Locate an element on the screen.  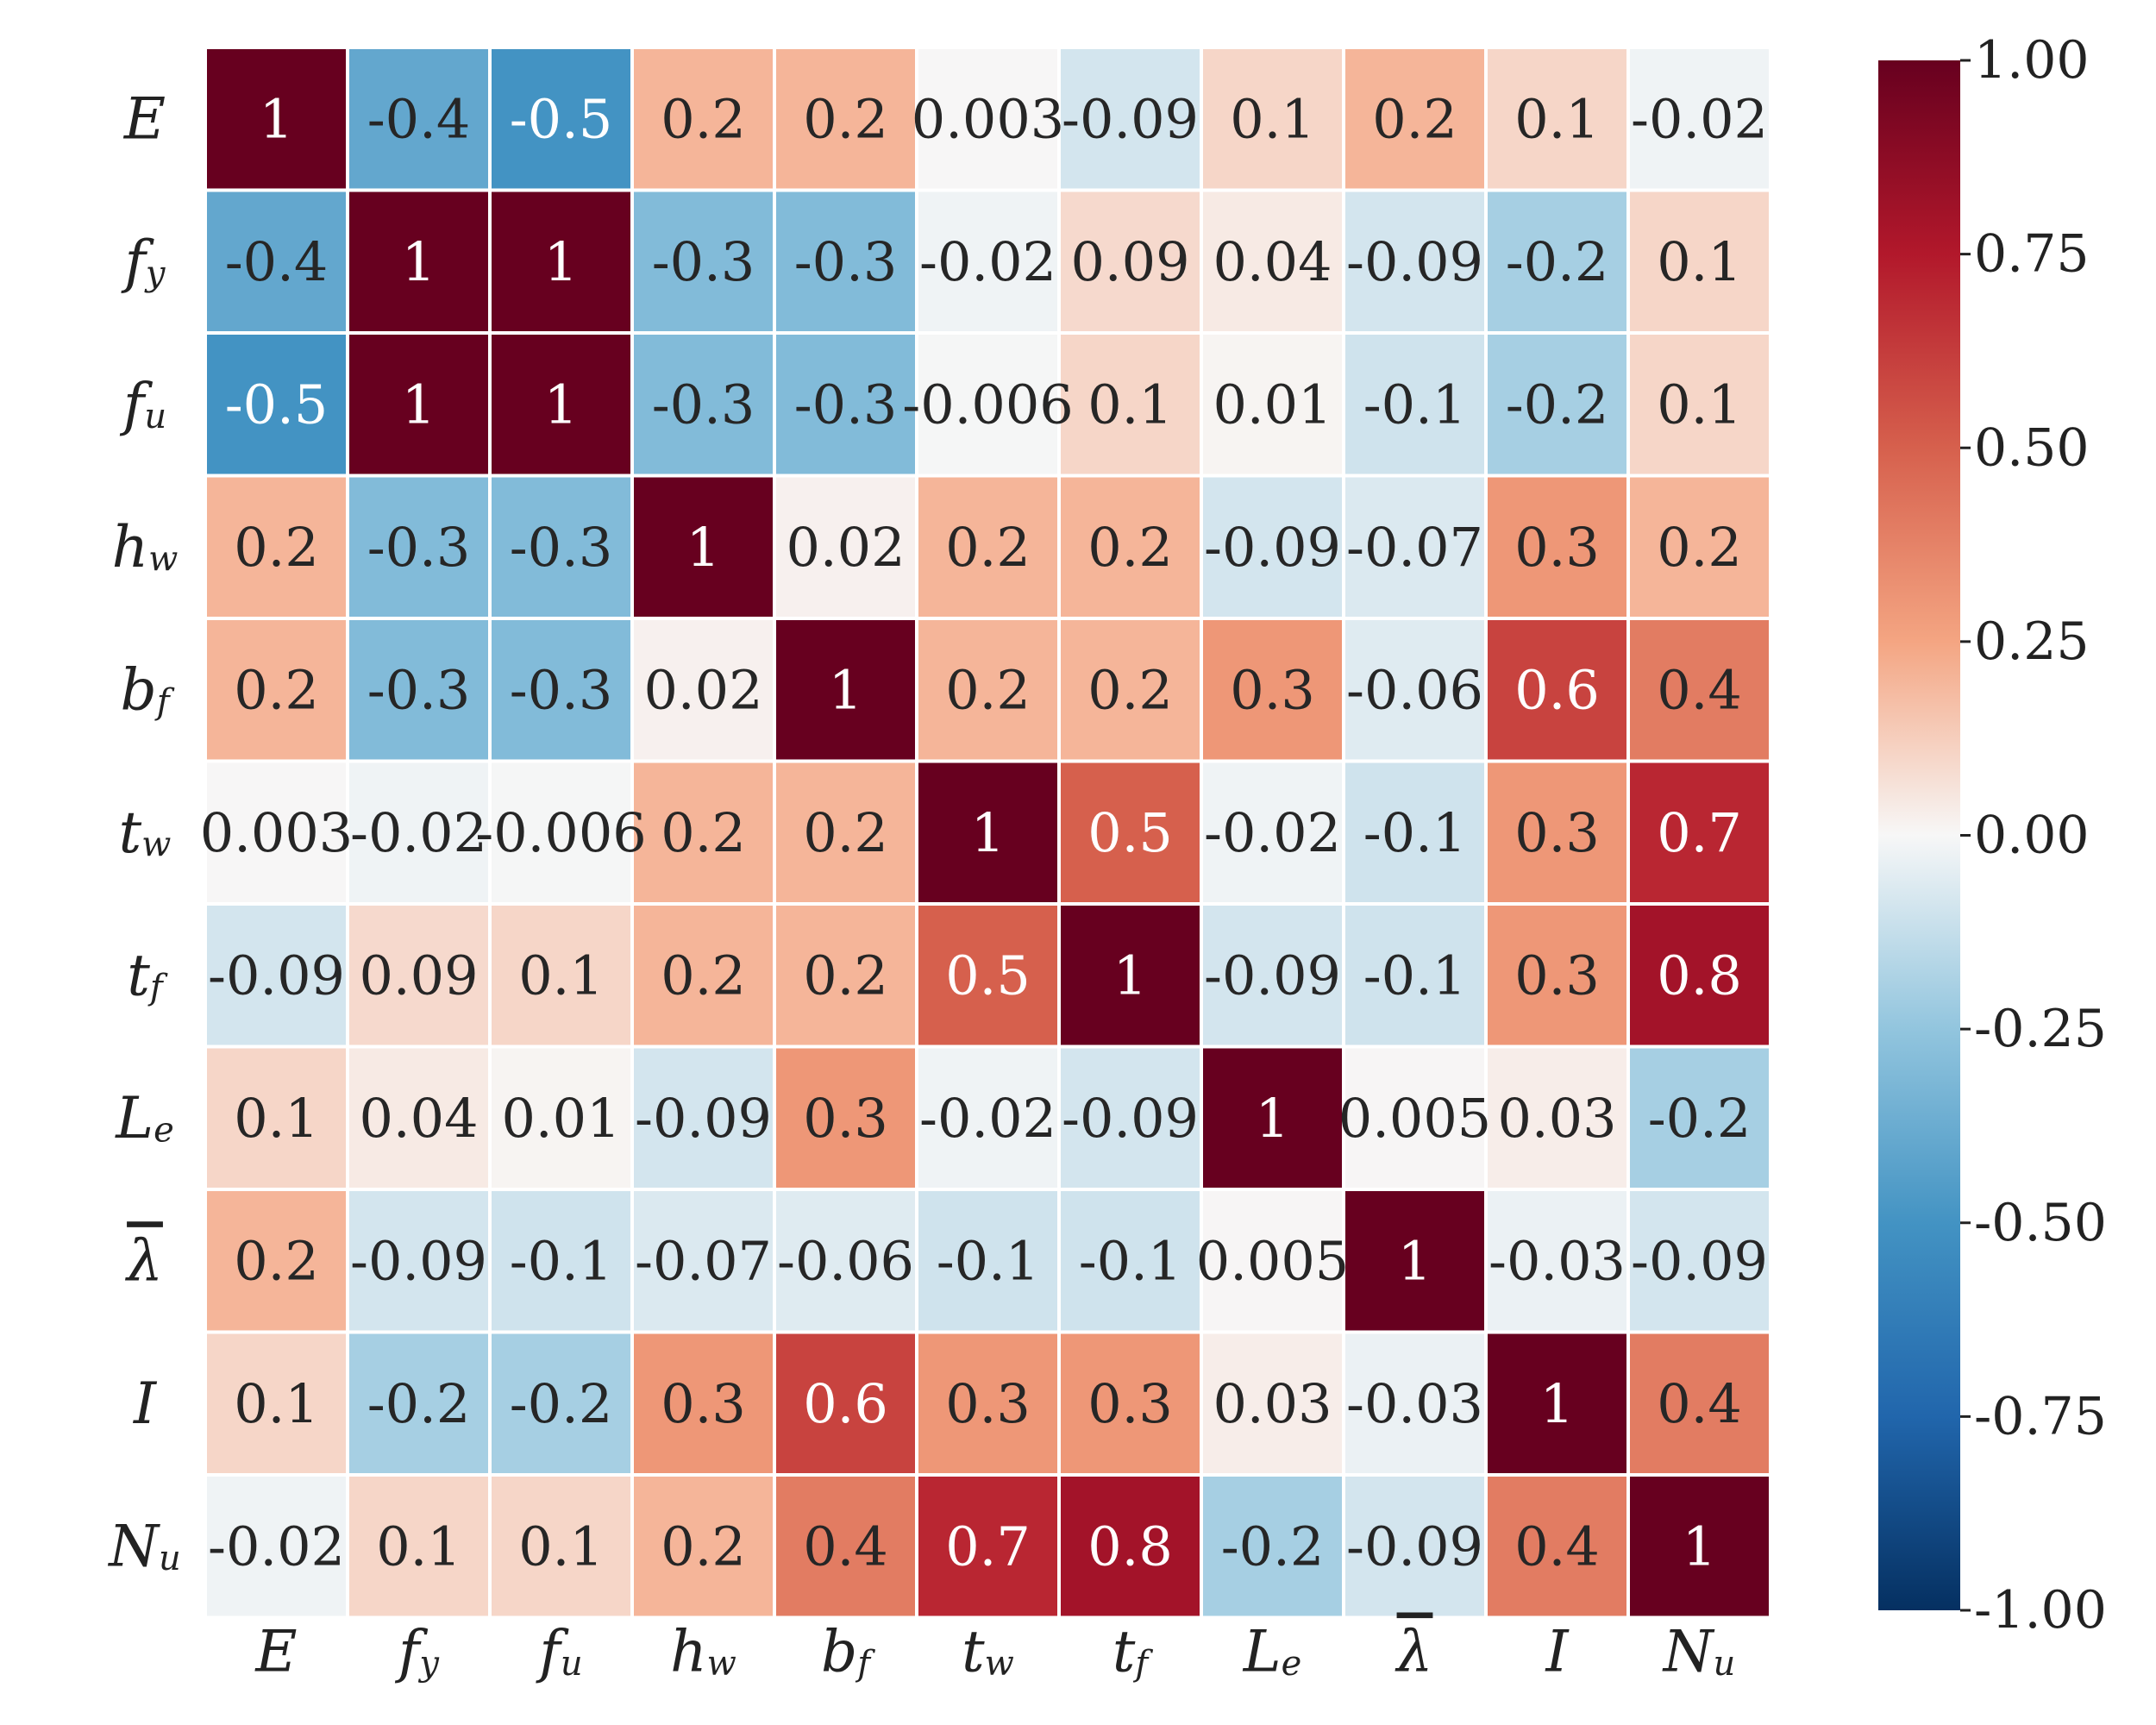
cell-value-label: 0.4 is located at coordinates (1557, 1547).